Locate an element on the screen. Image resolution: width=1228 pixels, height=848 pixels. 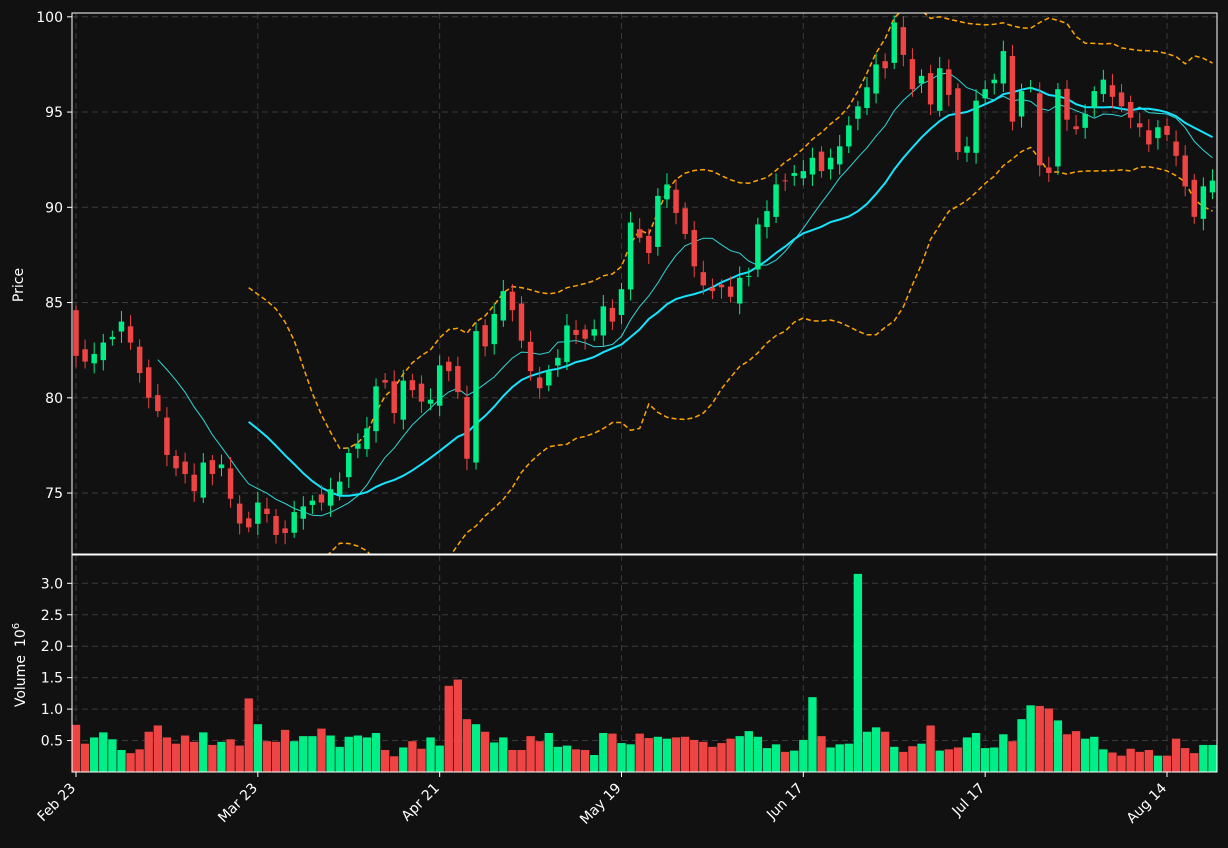
price-tick-label: 90 is located at coordinates (54, 208).